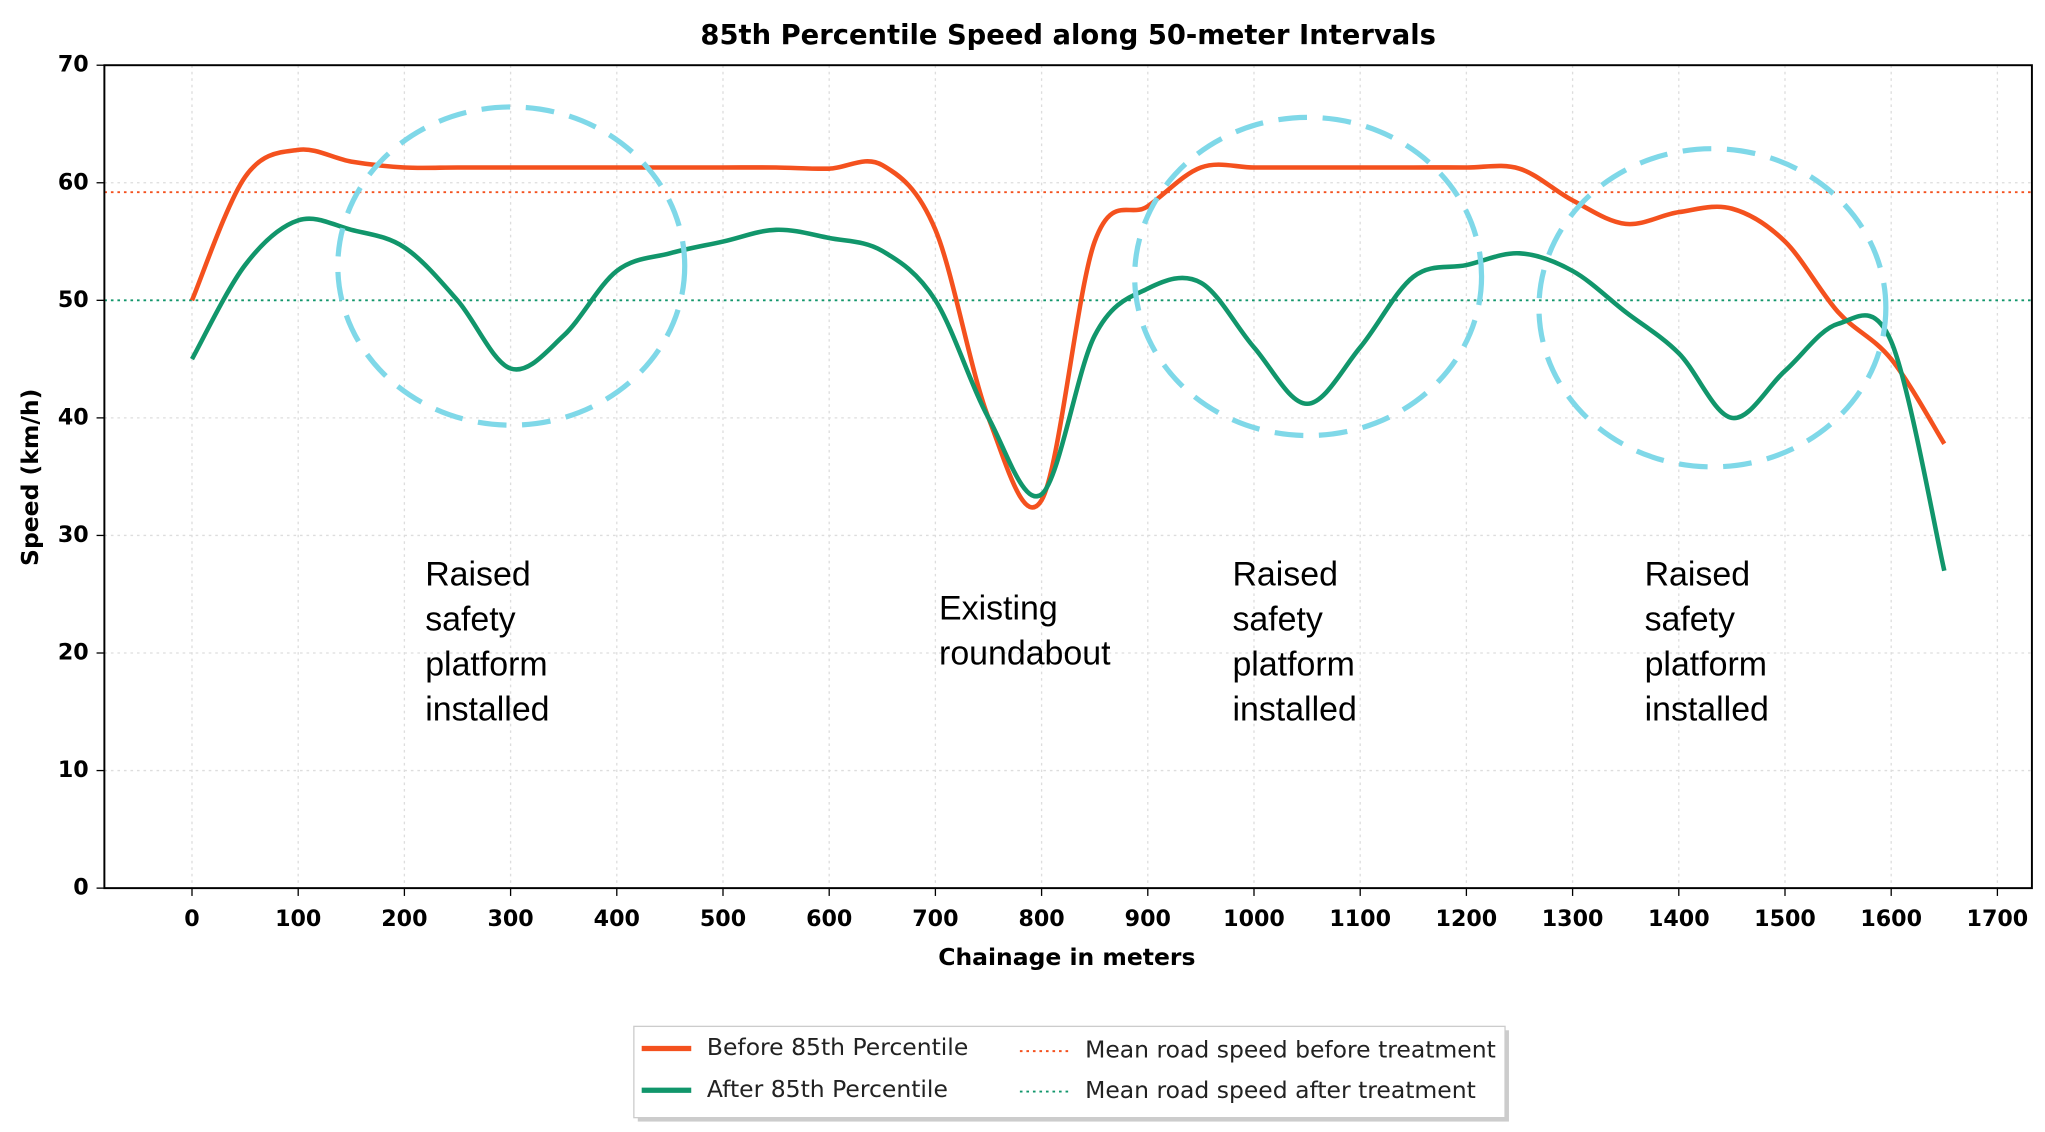 This screenshot has width=2045, height=1132. Describe the element at coordinates (73, 770) in the screenshot. I see `y-tick-label: 10` at that location.